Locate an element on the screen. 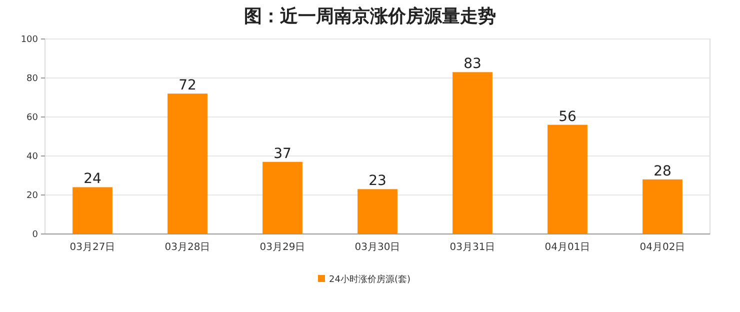 Image resolution: width=740 pixels, height=312 pixels. x-tick-label: 03月31日 is located at coordinates (473, 247).